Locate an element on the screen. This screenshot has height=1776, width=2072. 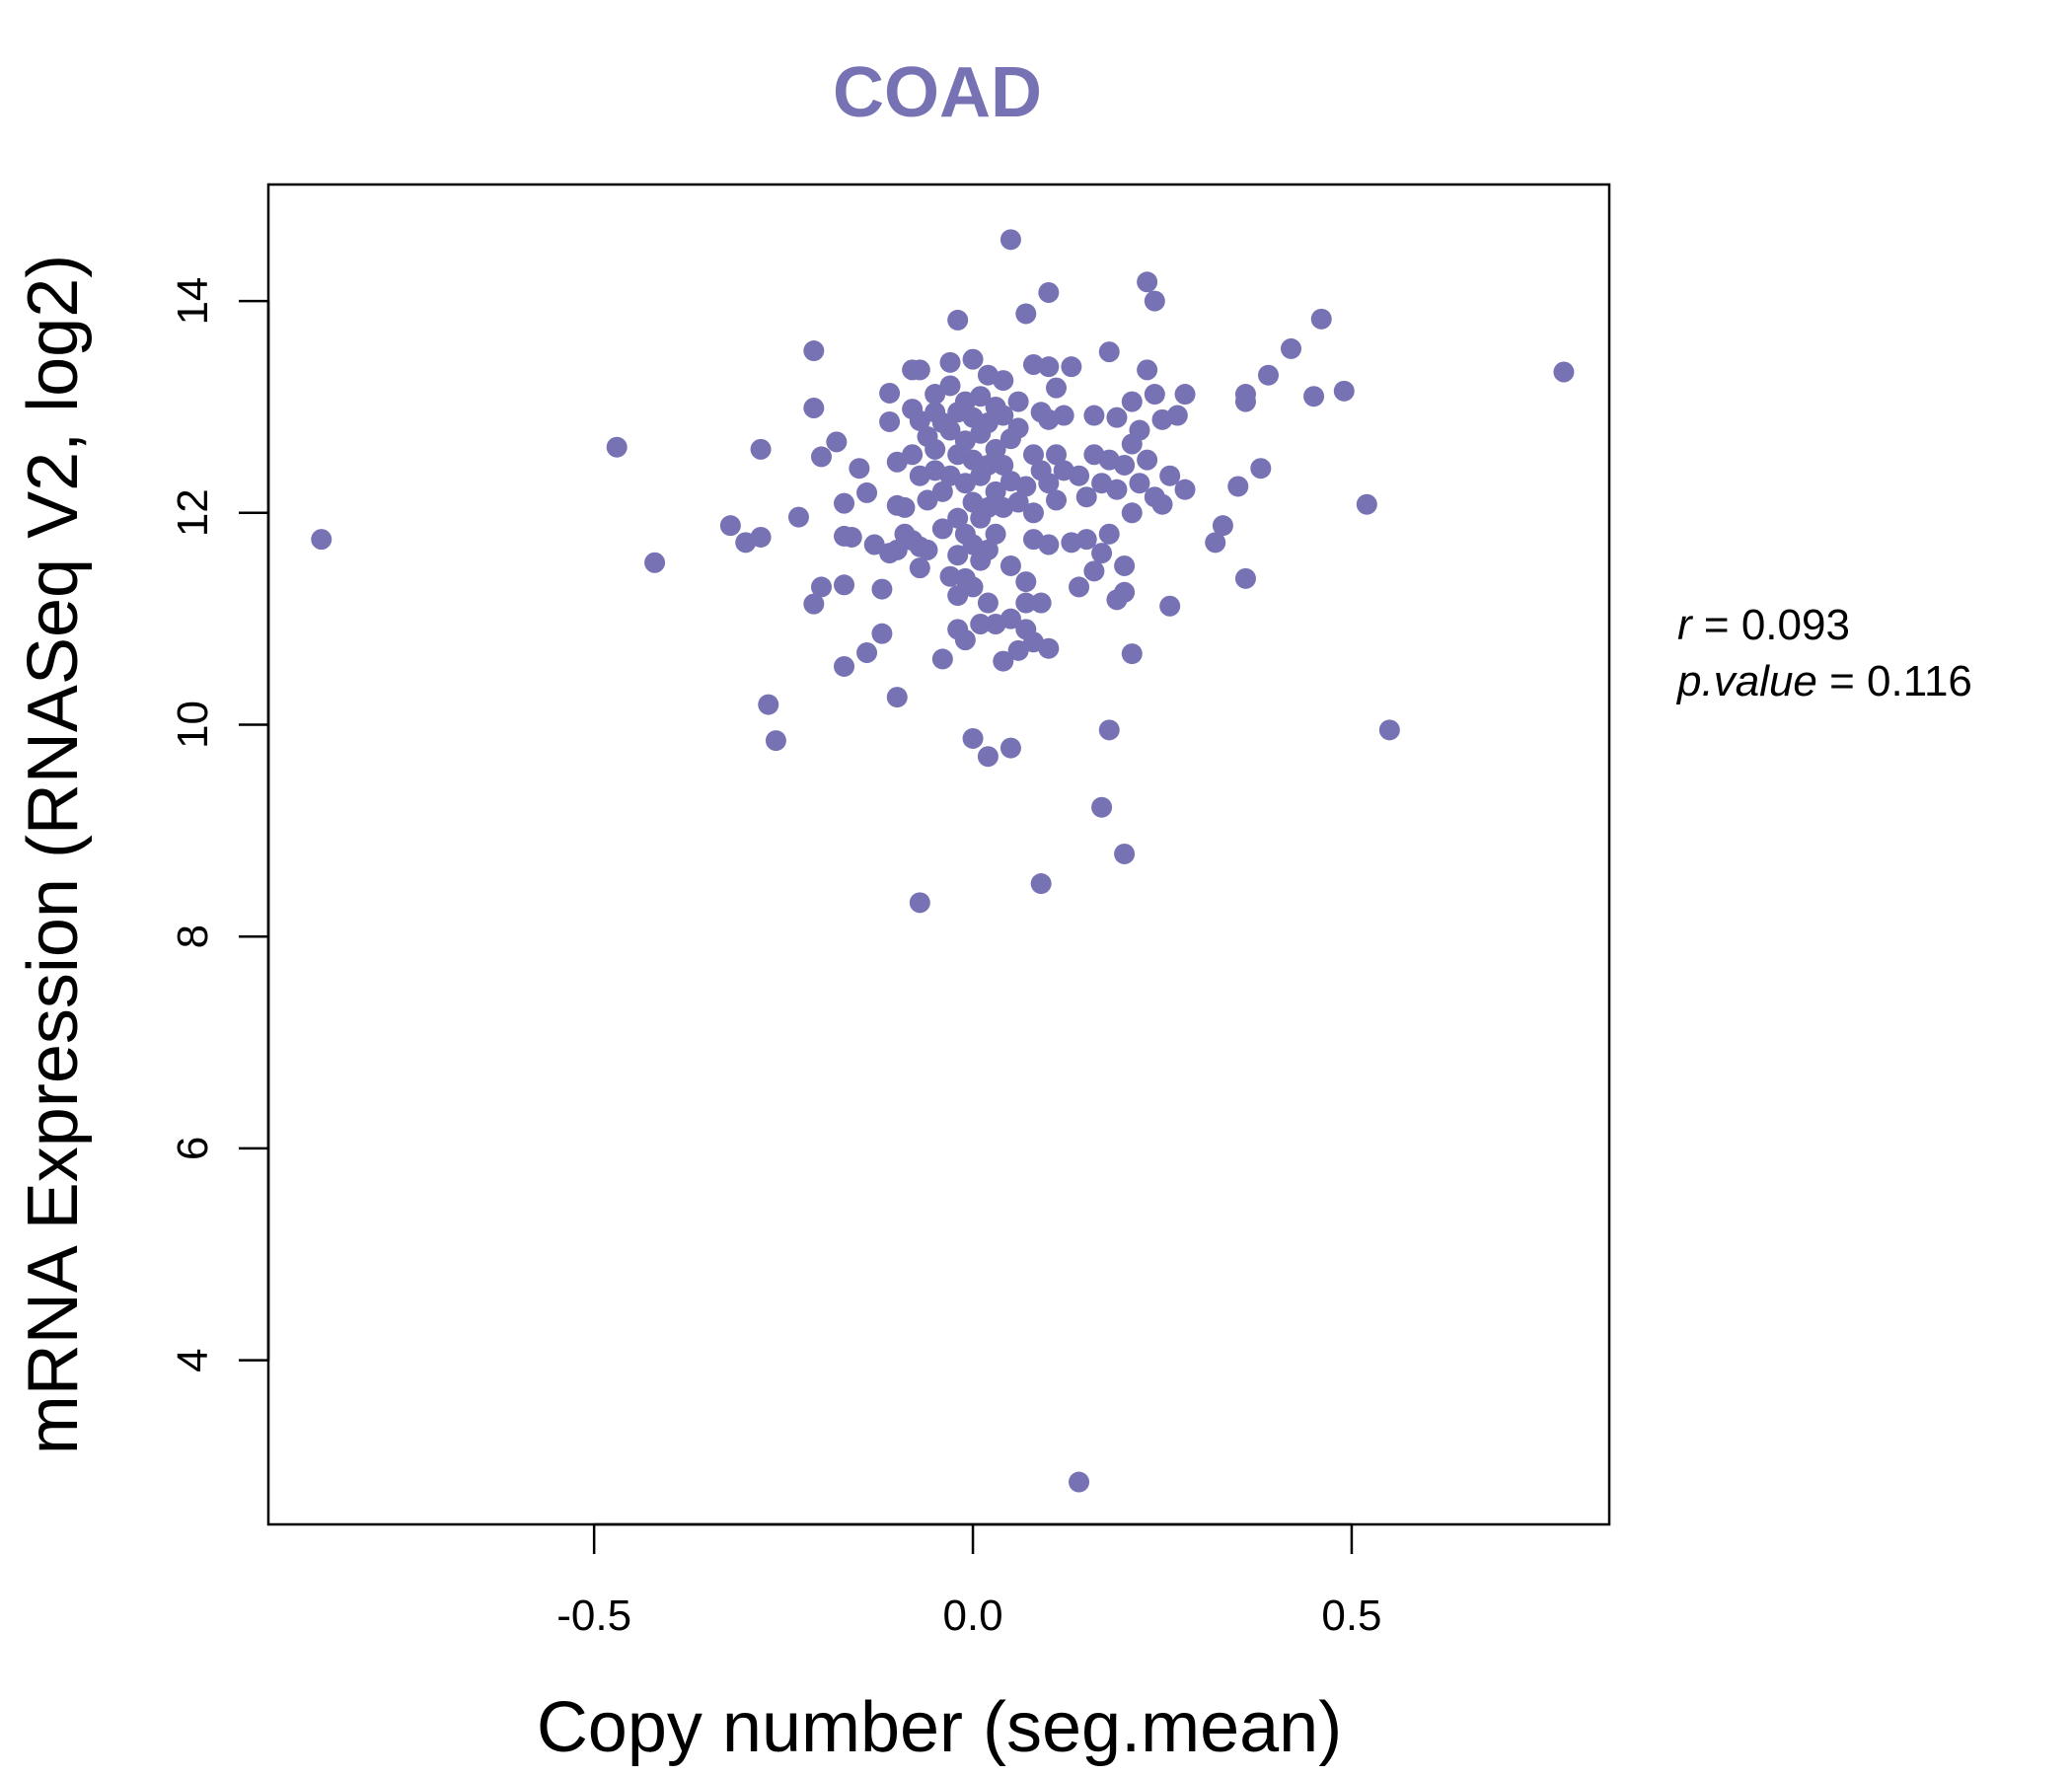
y-tick-label: 14 is located at coordinates (193, 301).